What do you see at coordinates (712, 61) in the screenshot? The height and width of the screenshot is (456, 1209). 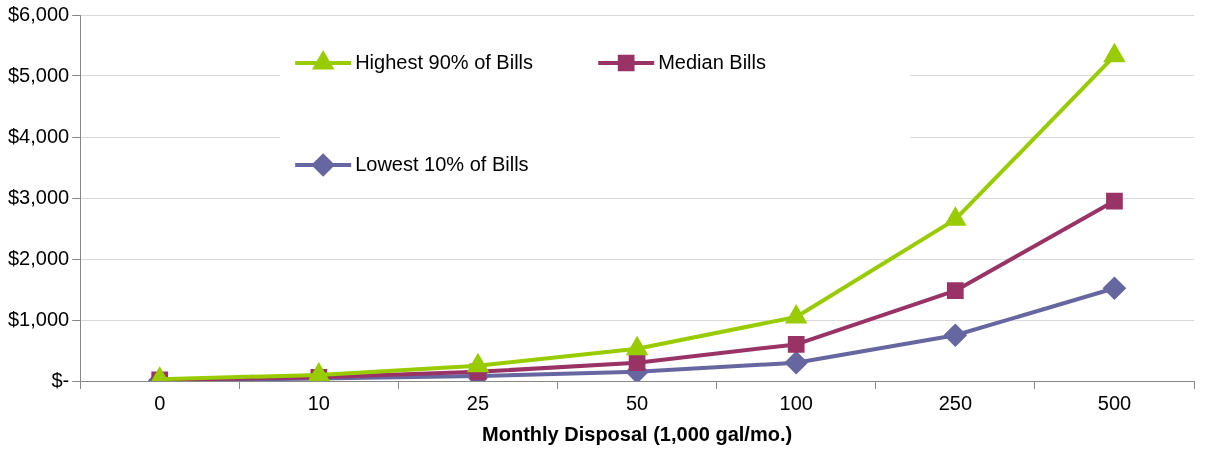 I see `legend-label: Median Bills` at bounding box center [712, 61].